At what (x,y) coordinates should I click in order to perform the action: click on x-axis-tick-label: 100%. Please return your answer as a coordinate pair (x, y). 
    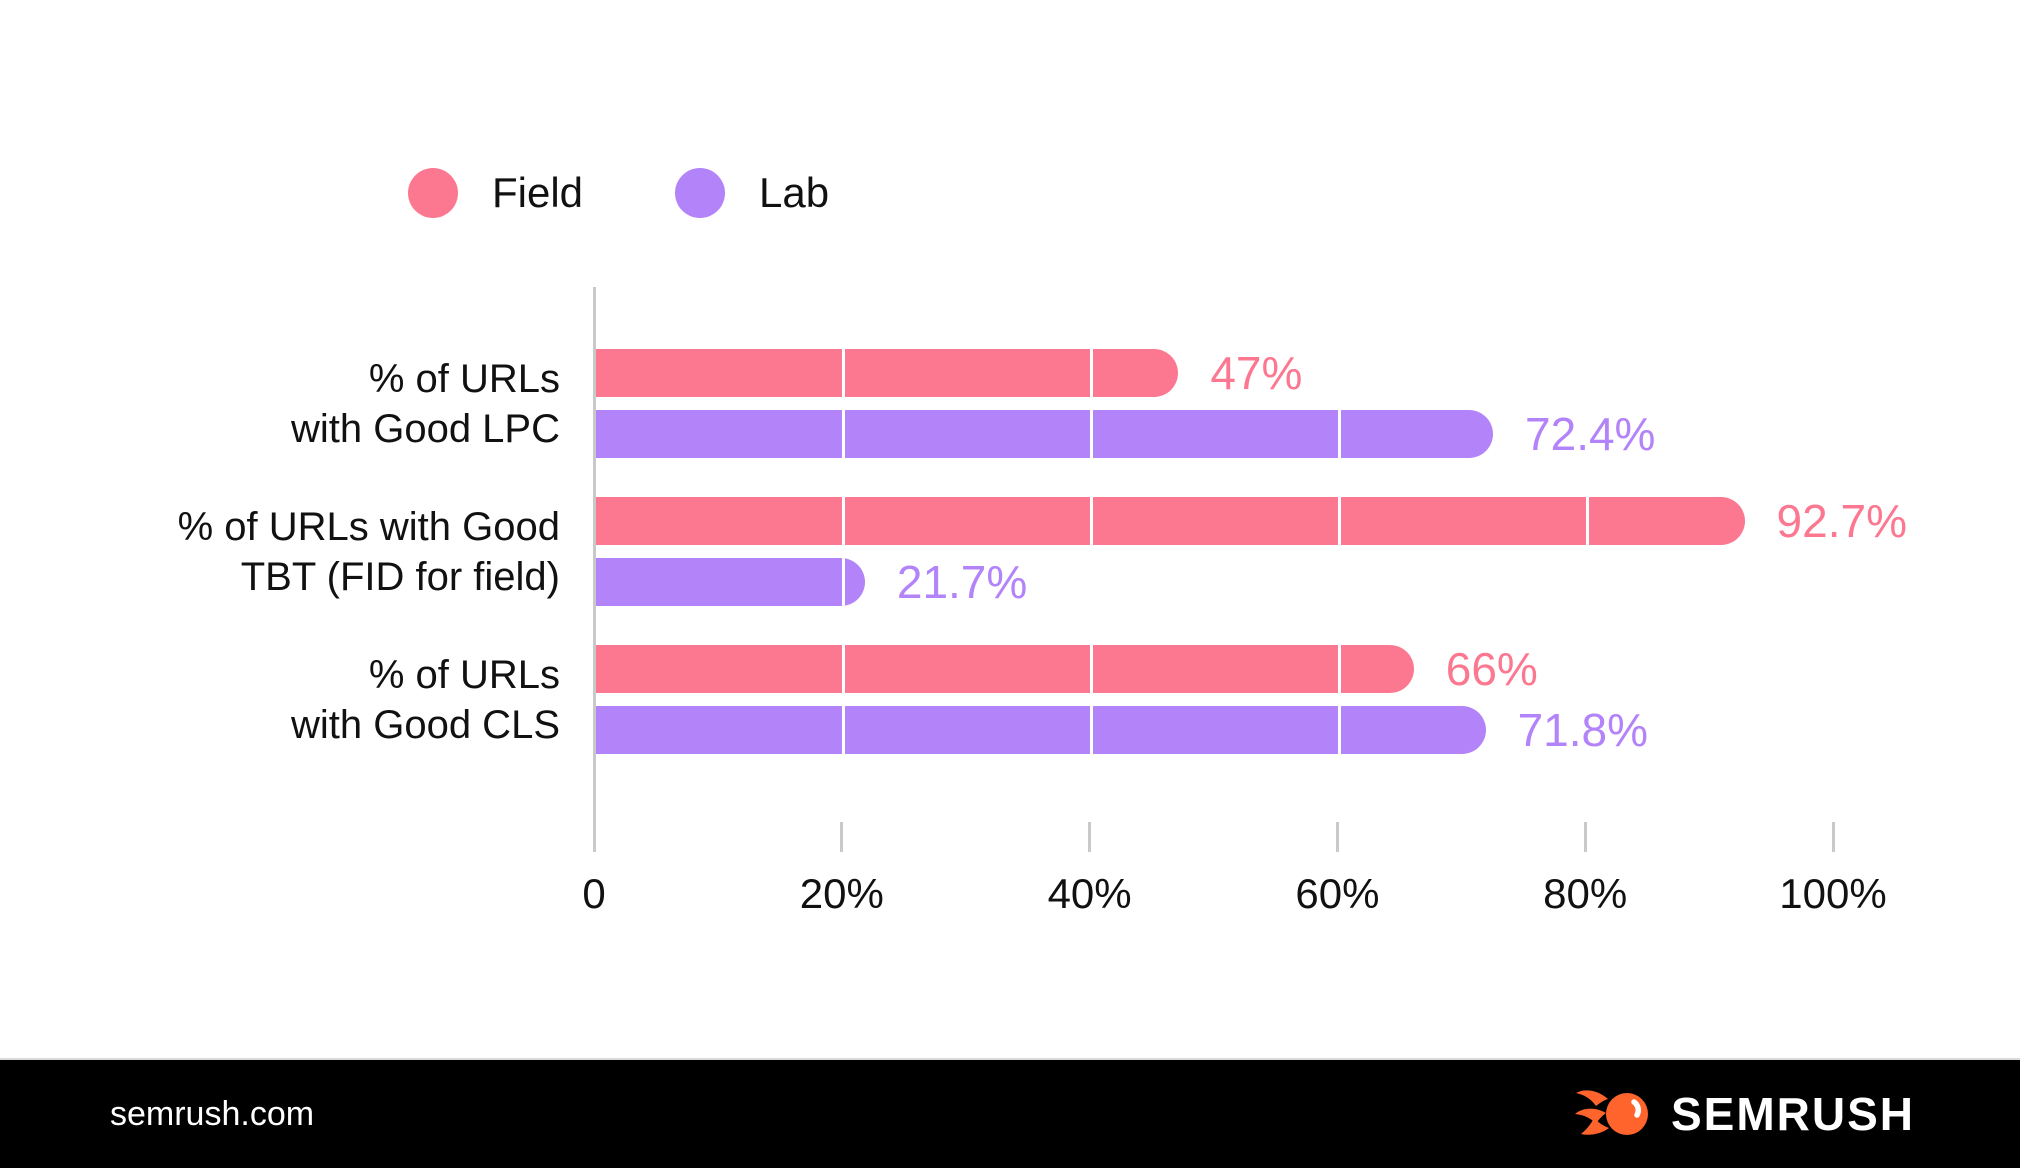
    Looking at the image, I should click on (1833, 893).